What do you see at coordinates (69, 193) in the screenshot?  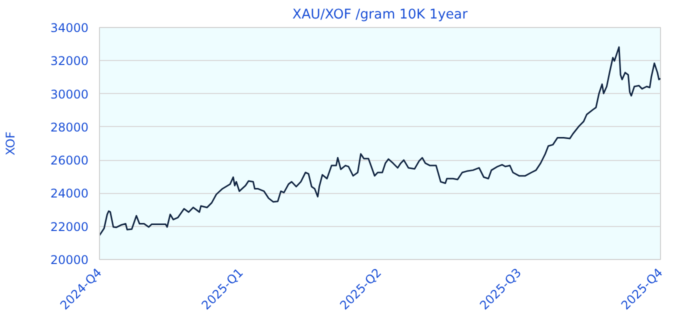 I see `y-tick-label: 24000` at bounding box center [69, 193].